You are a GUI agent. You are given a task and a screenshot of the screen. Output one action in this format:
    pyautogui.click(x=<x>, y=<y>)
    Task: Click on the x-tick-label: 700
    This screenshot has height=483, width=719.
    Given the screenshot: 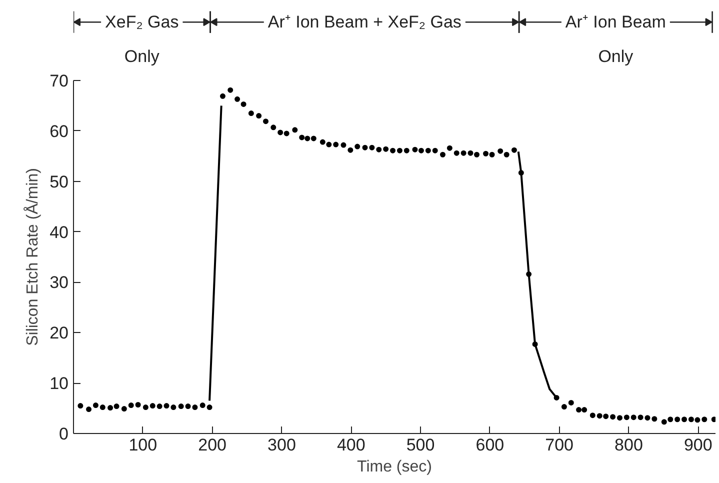 What is the action you would take?
    pyautogui.click(x=559, y=445)
    